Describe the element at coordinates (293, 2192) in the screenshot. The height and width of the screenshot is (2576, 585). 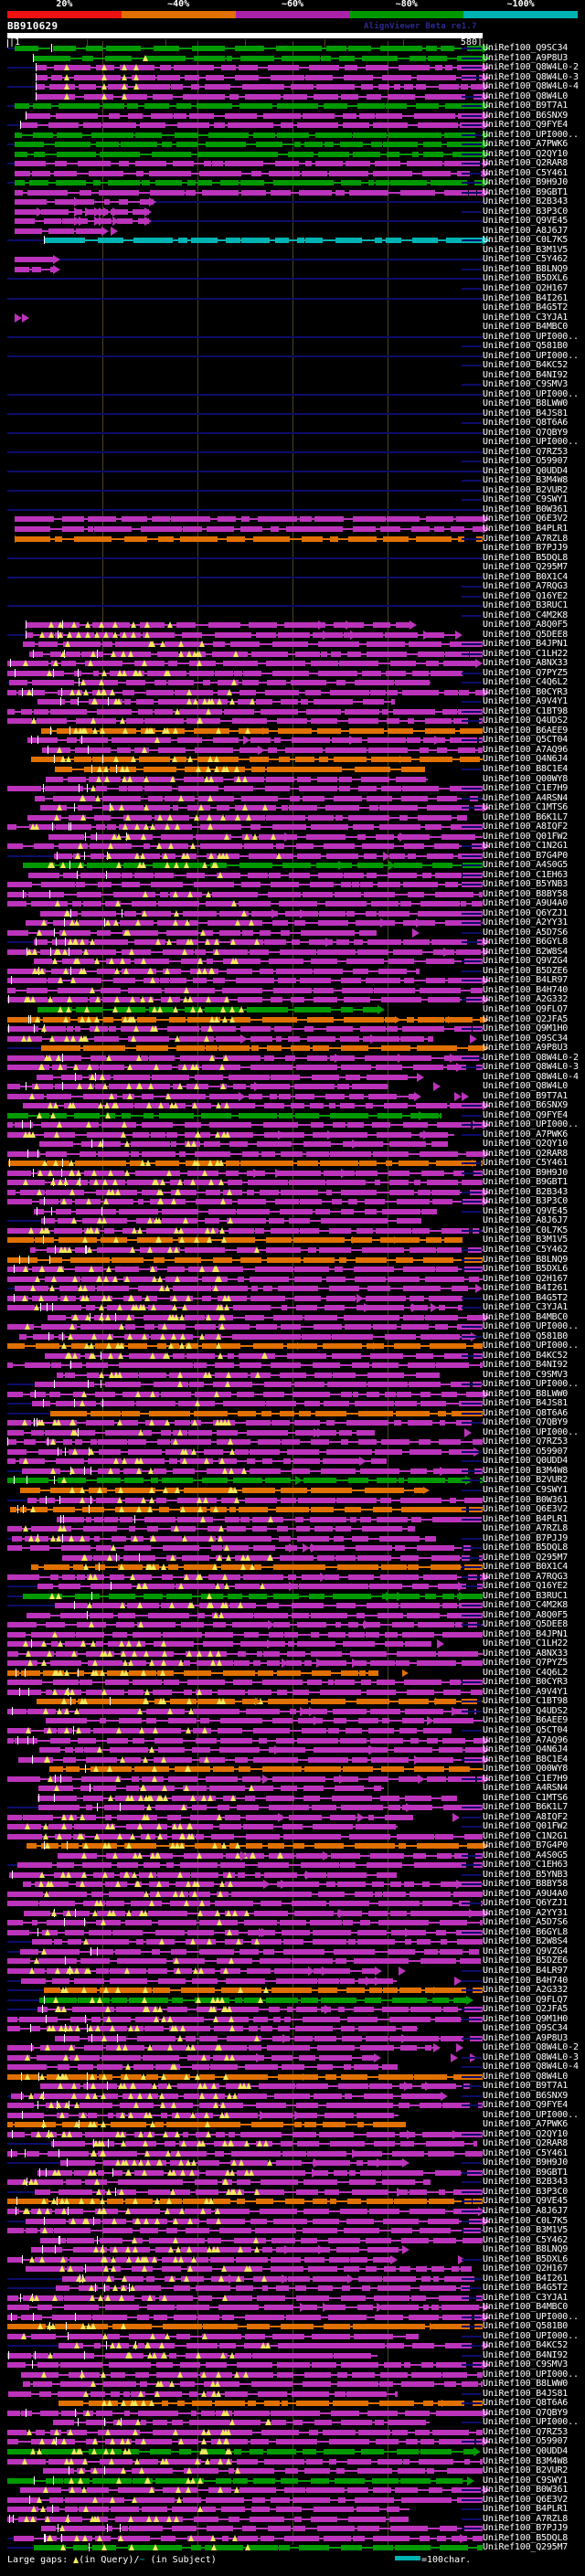
I see `alignment-row: UniRef100_B3P3C0` at that location.